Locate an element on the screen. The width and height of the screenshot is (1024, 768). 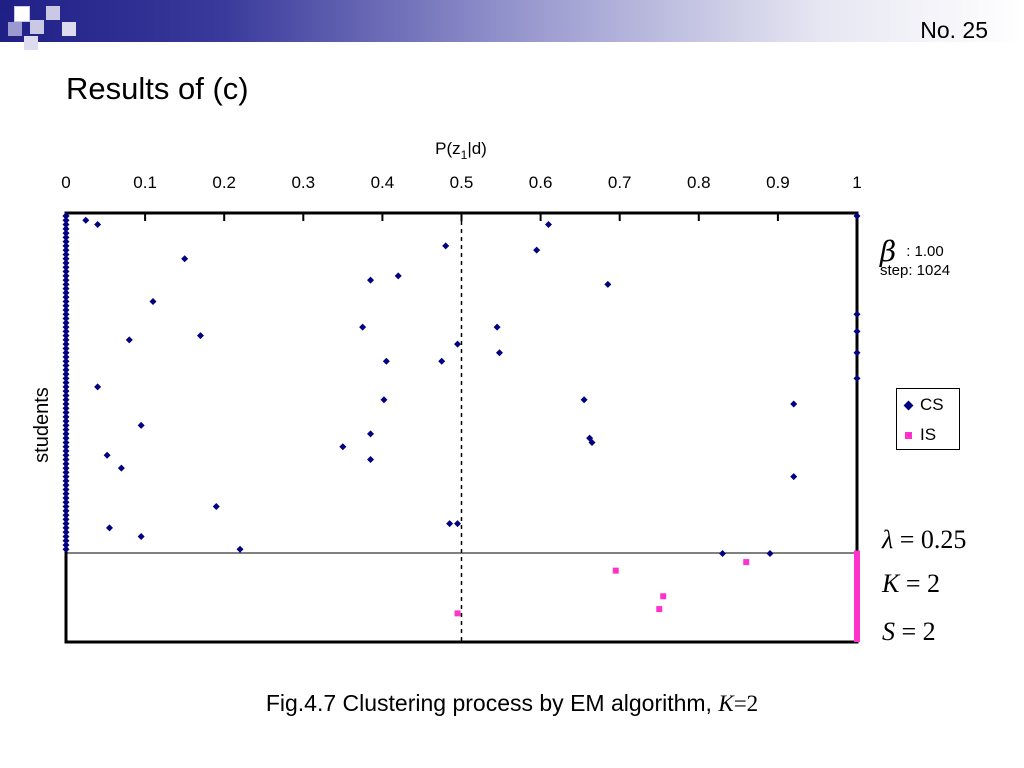
x-axis-label: P(z1|d) is located at coordinates (461, 150).